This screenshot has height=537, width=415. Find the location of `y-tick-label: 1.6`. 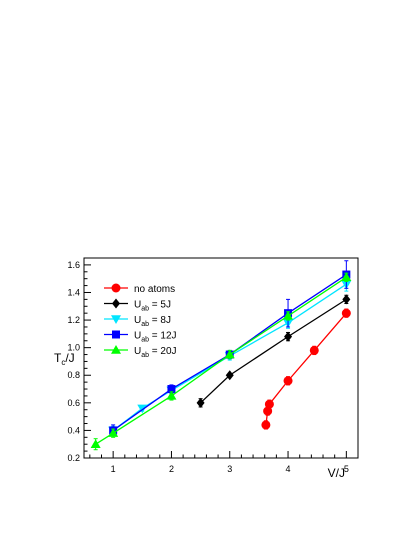

y-tick-label: 1.6 is located at coordinates (73, 265).